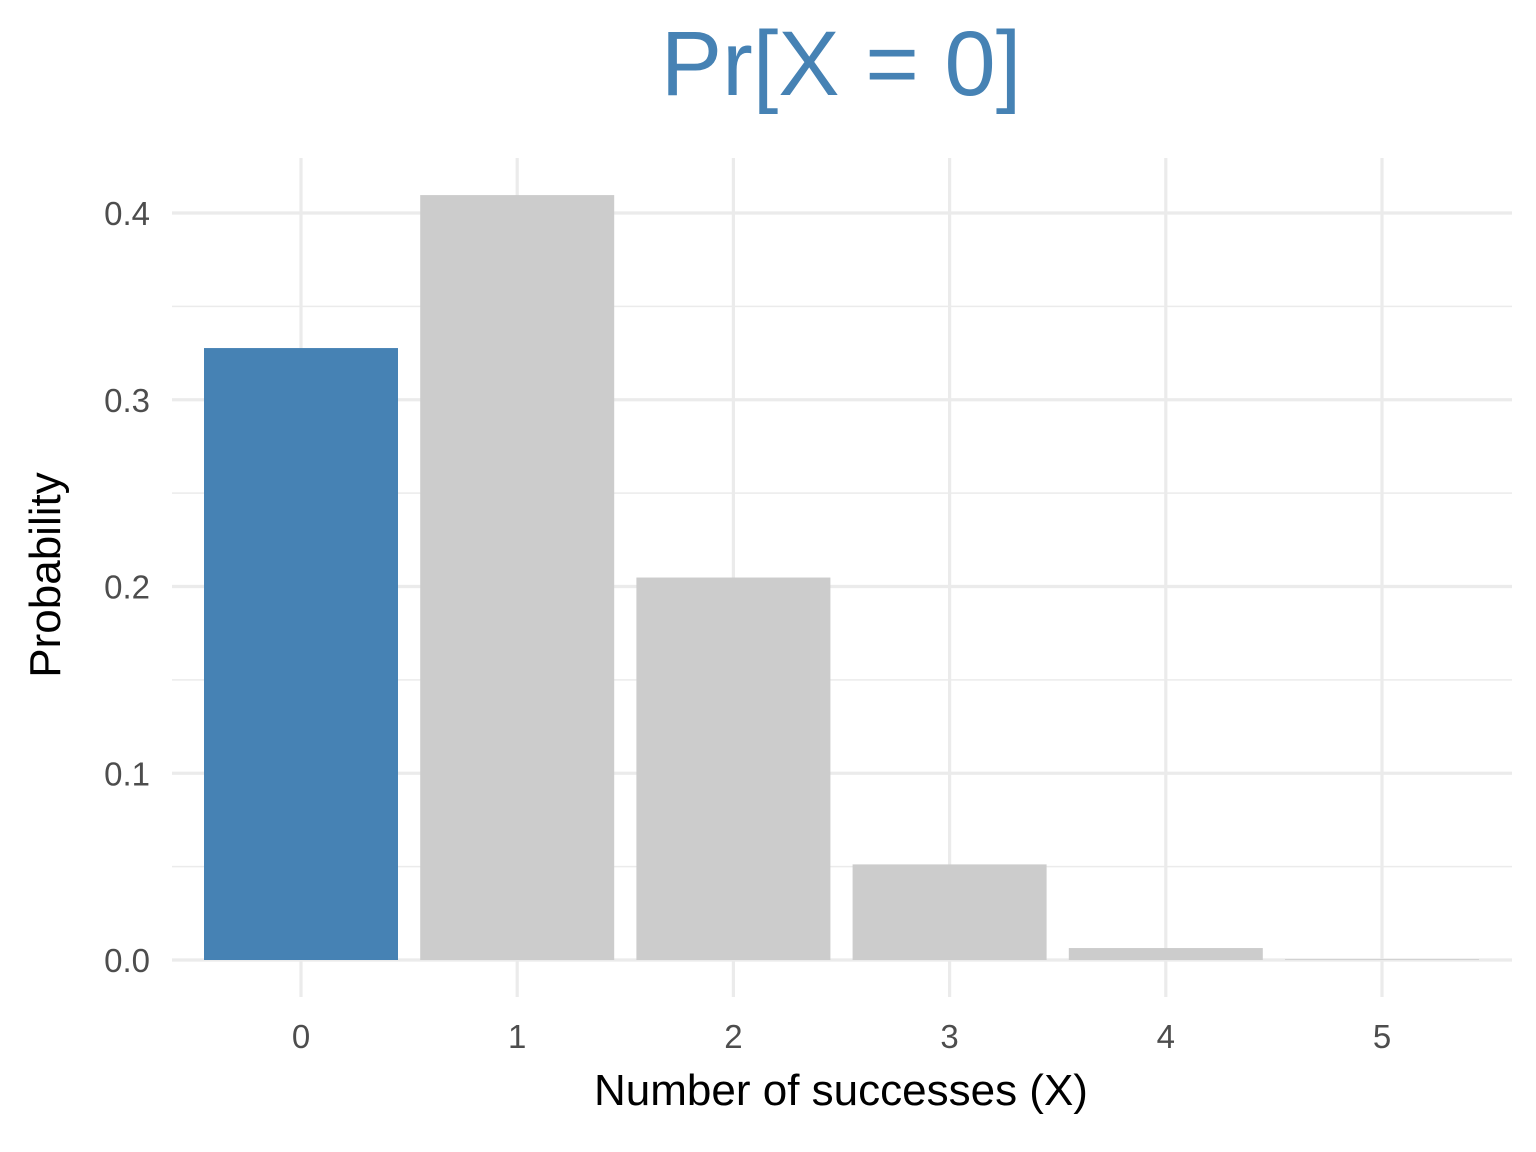  I want to click on x-tick-label: 4, so click(1166, 1036).